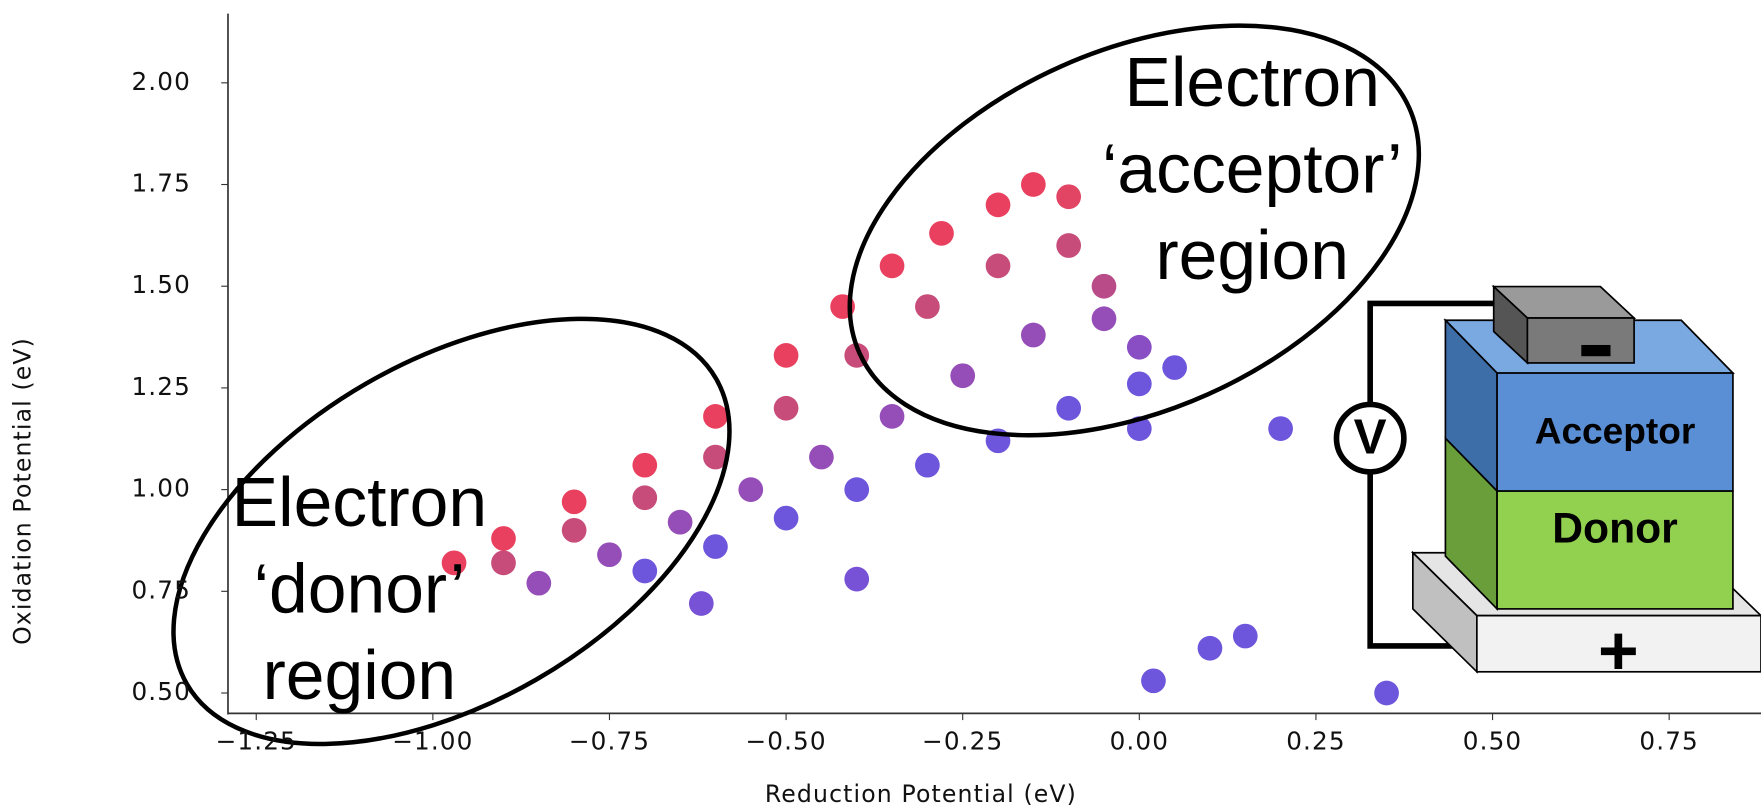 This screenshot has height=809, width=1761. What do you see at coordinates (921, 794) in the screenshot?
I see `x-axis-label: Reduction Potential (eV)` at bounding box center [921, 794].